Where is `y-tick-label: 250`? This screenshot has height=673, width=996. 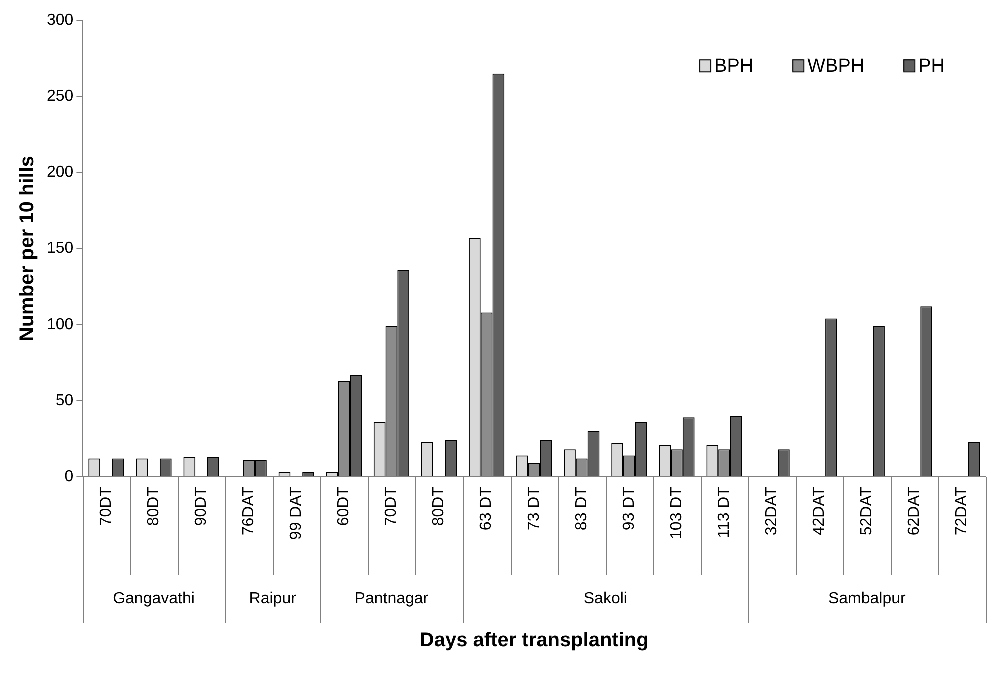 y-tick-label: 250 is located at coordinates (60, 97).